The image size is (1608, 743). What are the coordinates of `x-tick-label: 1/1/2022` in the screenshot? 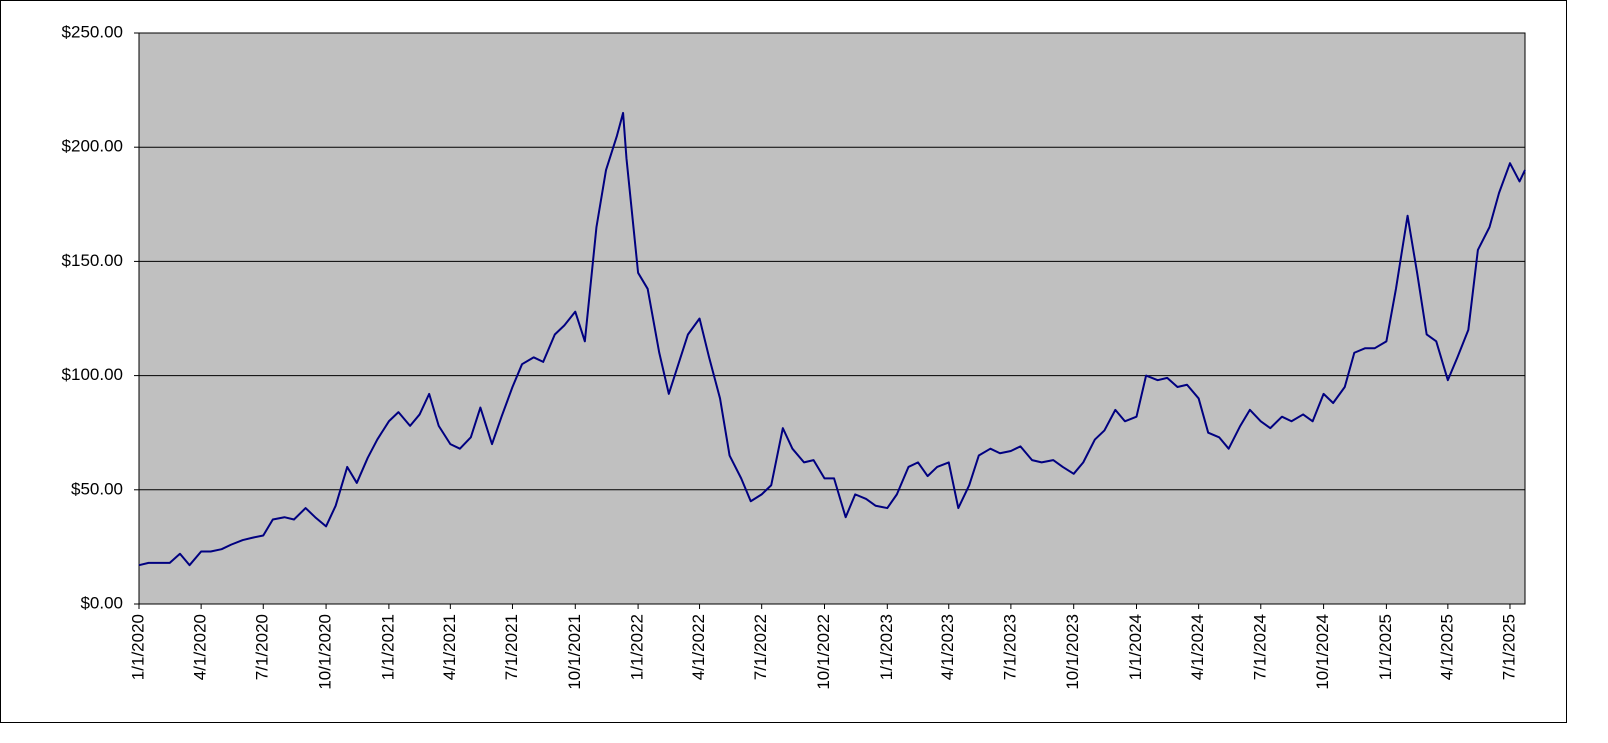 It's located at (637, 647).